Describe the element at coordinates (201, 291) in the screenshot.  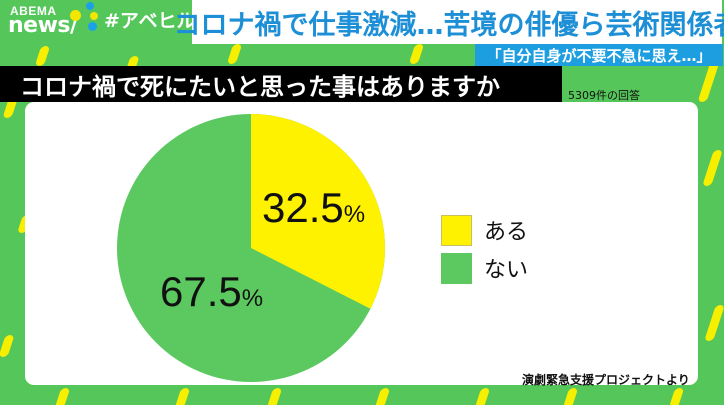
I see `pie-label-no-value: 67.5` at that location.